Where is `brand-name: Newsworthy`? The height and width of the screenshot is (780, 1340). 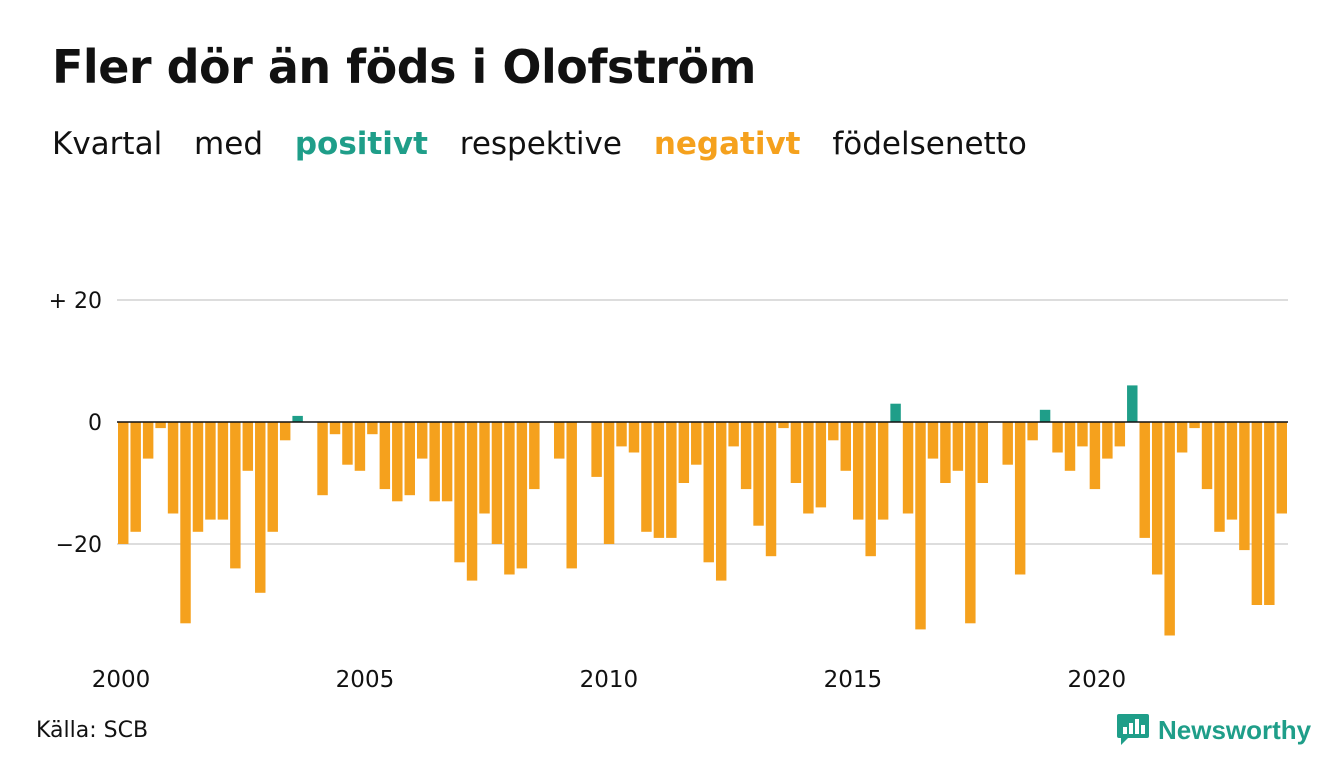 brand-name: Newsworthy is located at coordinates (1235, 729).